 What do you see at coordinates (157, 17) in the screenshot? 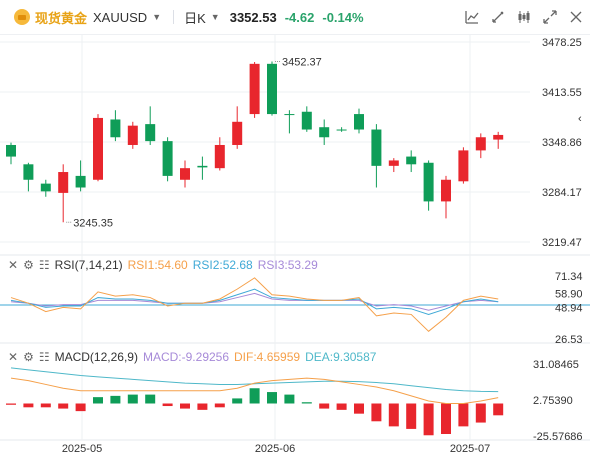
I see `chevron-down-icon: ▼` at bounding box center [157, 17].